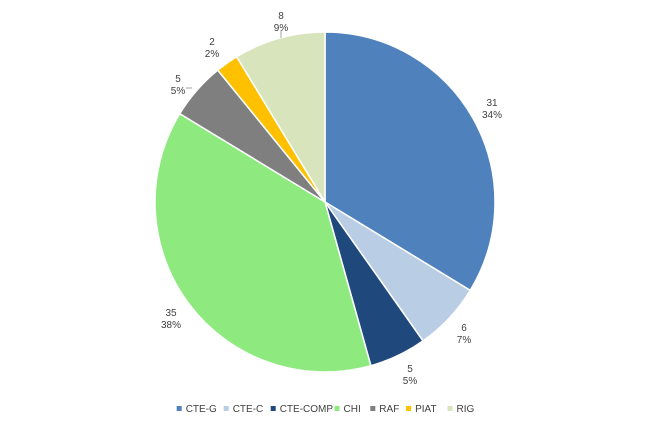  I want to click on legend-item-chi: CHI, so click(347, 409).